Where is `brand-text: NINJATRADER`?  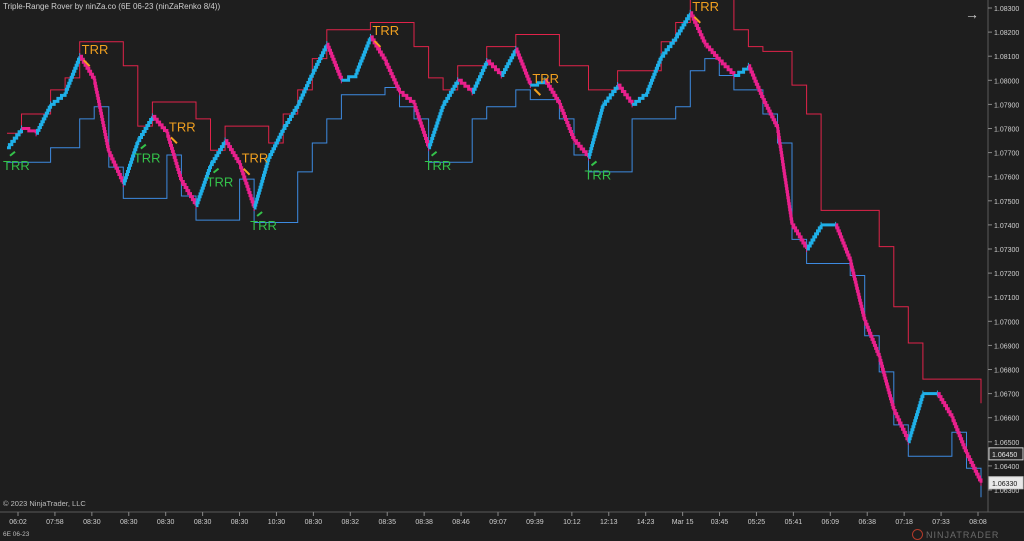 brand-text: NINJATRADER is located at coordinates (963, 535).